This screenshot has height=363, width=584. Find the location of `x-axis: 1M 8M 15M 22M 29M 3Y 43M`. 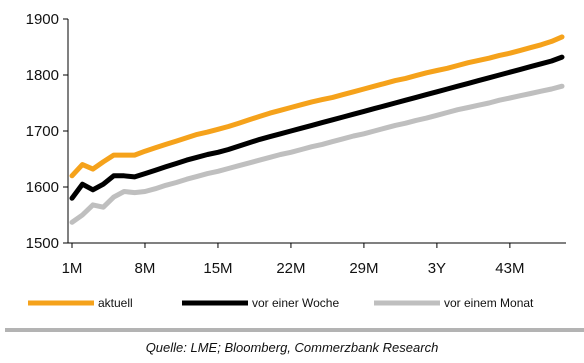

x-axis: 1M 8M 15M 22M 29M 3Y 43M is located at coordinates (314, 259).